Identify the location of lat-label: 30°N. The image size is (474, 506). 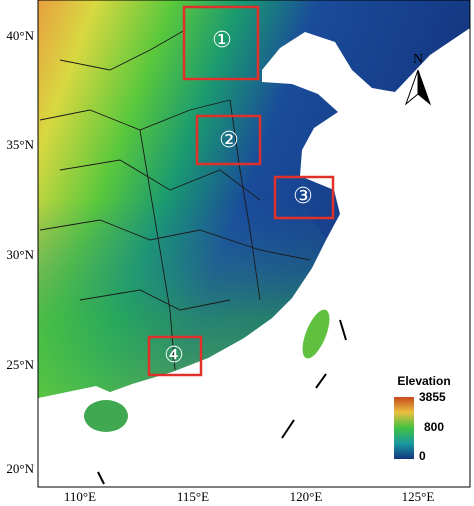
(20, 254).